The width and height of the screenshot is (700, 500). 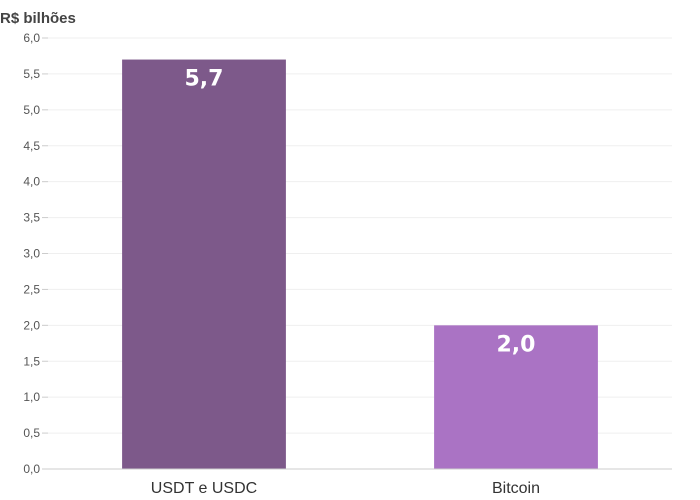 I want to click on y-tick-label: 2,5, so click(x=31, y=289).